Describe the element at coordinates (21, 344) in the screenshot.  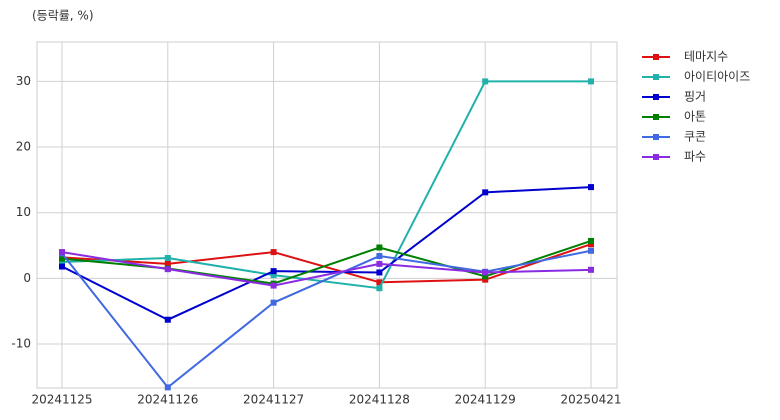
I see `y-tick-label: -10` at that location.